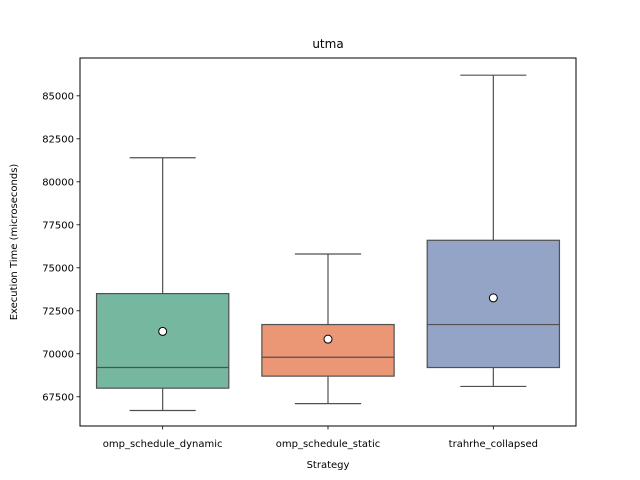  Describe the element at coordinates (14, 242) in the screenshot. I see `y-axis-label: Execution Time (microseconds)` at that location.